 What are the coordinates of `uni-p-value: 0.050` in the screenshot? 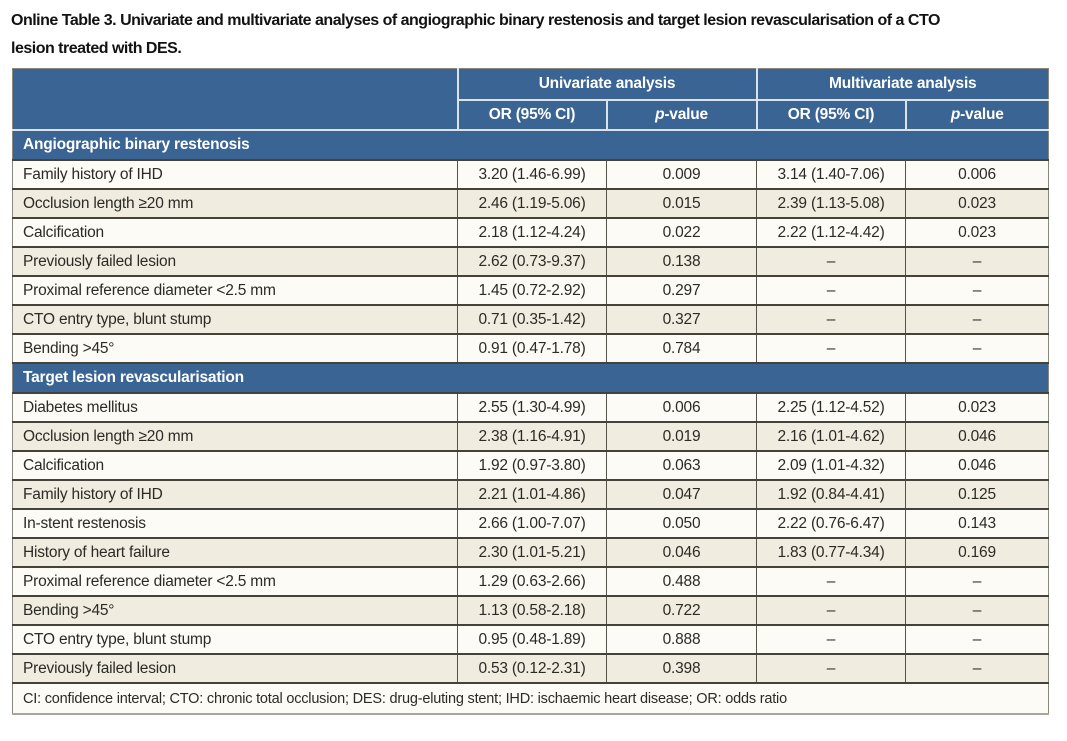 It's located at (681, 523).